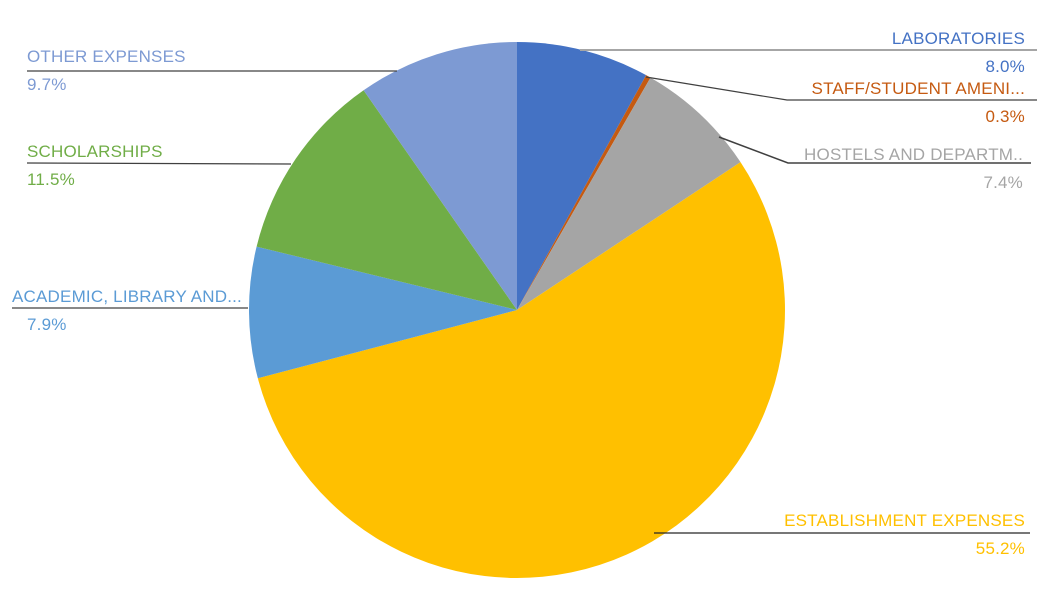  Describe the element at coordinates (1003, 182) in the screenshot. I see `label-hostels-and-departments-value: 7.4%` at that location.